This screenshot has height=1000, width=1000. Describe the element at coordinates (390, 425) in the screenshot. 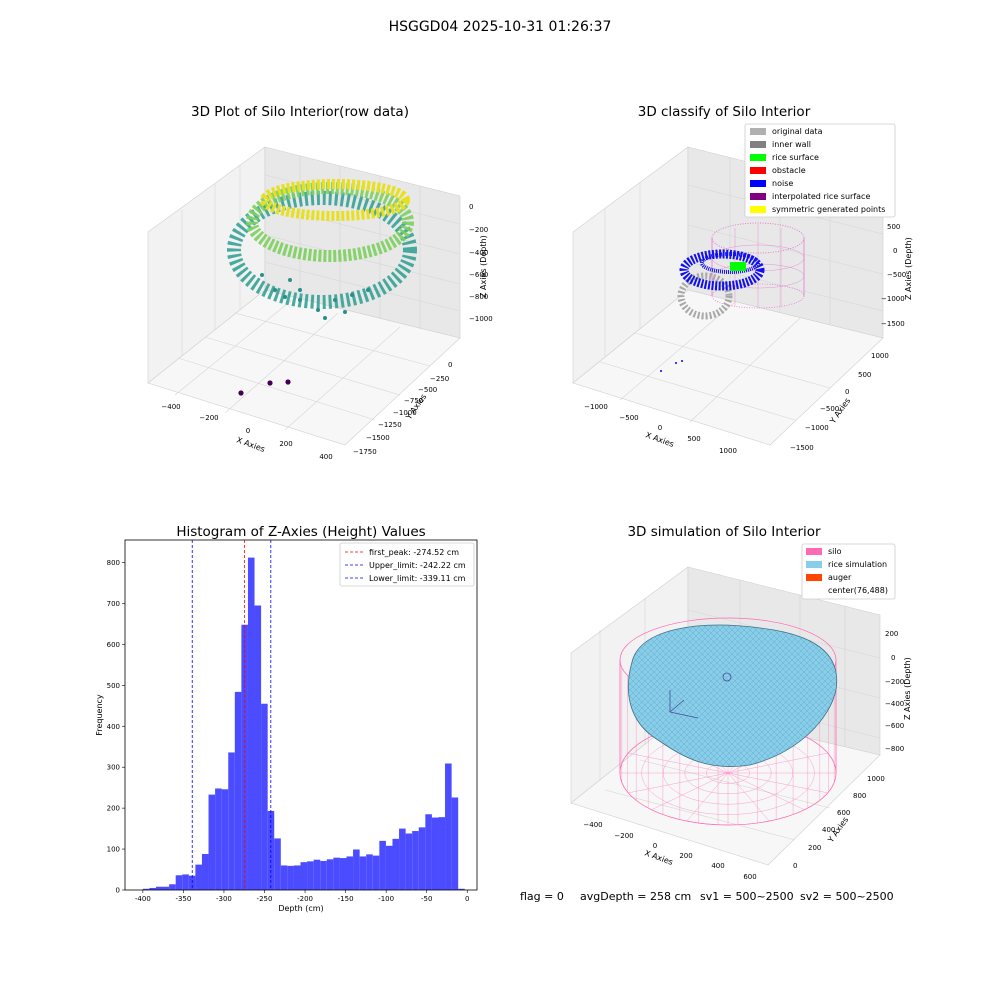

I see `svg-text: −1250` at that location.